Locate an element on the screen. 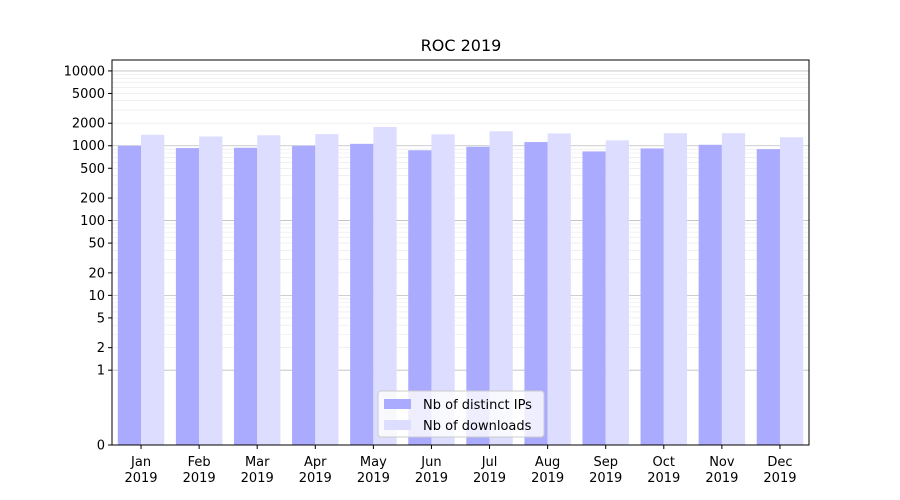  y-tick-label: 200 is located at coordinates (92, 199).